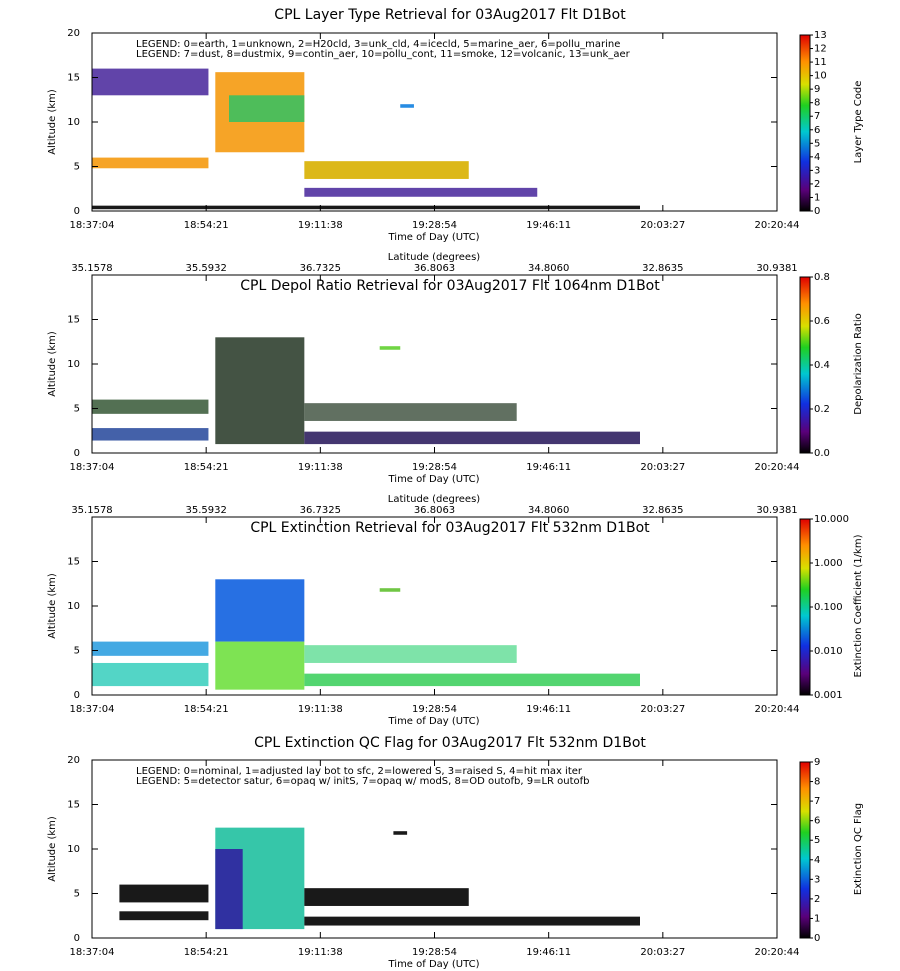 Image resolution: width=900 pixels, height=971 pixels. What do you see at coordinates (822, 365) in the screenshot?
I see `colorbar-tick-label: 0.4` at bounding box center [822, 365].